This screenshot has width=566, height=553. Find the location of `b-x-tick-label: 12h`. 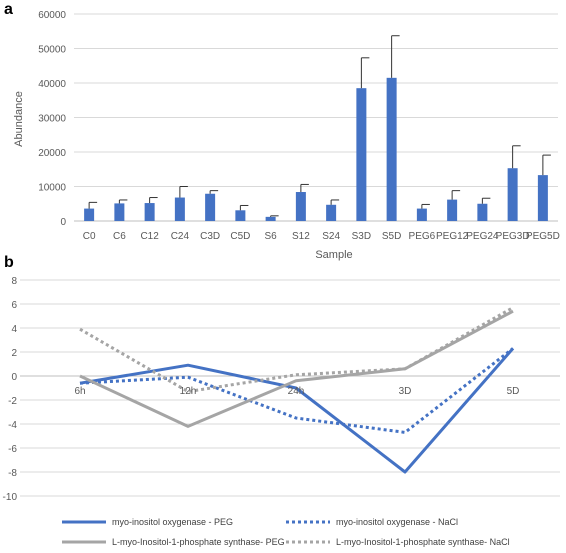

b-x-tick-label: 12h is located at coordinates (188, 391).